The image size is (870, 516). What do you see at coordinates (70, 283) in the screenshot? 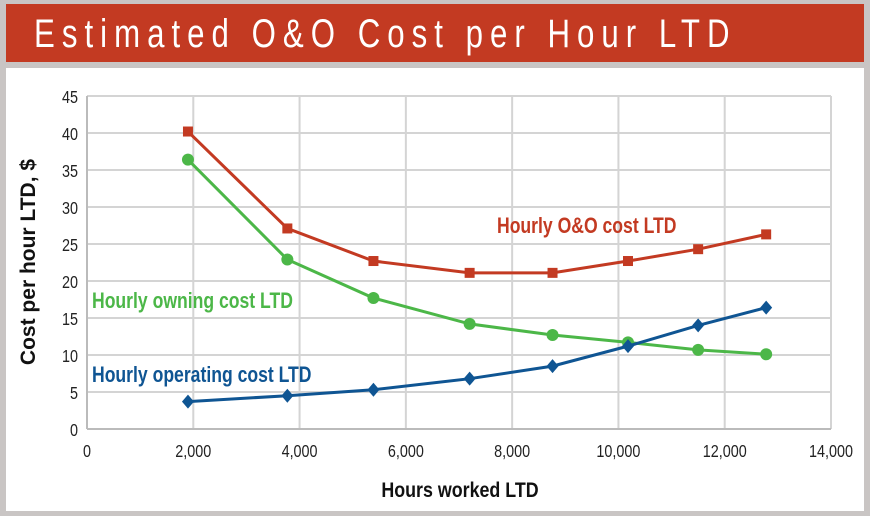
I see `y-tick-label: 20` at bounding box center [70, 283].